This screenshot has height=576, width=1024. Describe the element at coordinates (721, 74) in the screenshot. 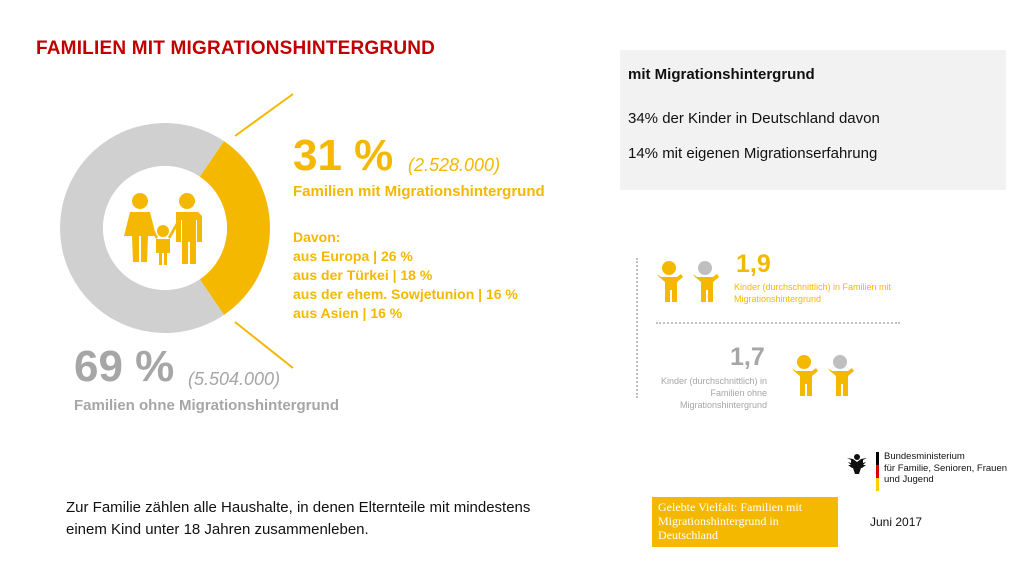

I see `info-box-heading: mit Migrationshintergrund` at that location.